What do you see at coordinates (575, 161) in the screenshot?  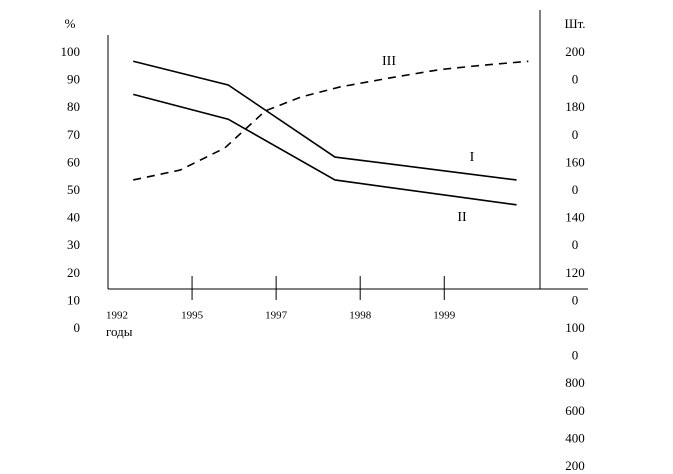 I see `y2-tick-label: 160` at bounding box center [575, 161].